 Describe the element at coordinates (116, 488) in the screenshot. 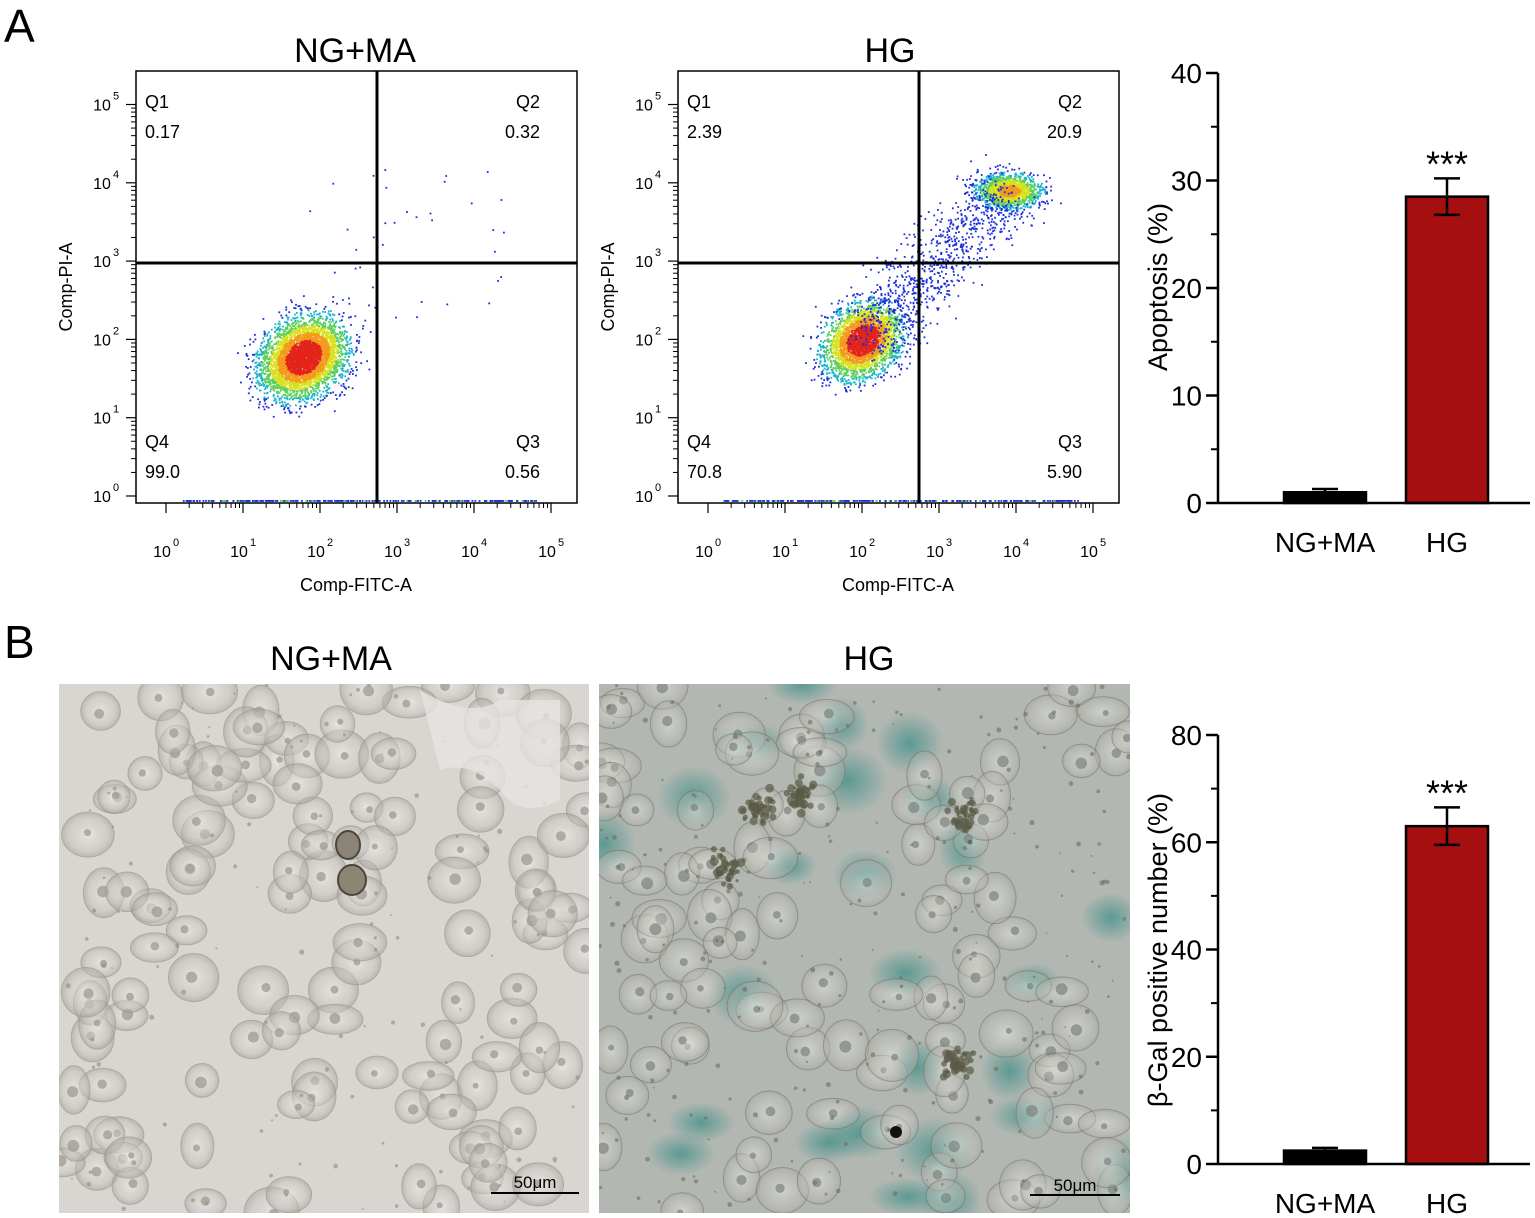

I see `y-tick-exponent: 0` at that location.